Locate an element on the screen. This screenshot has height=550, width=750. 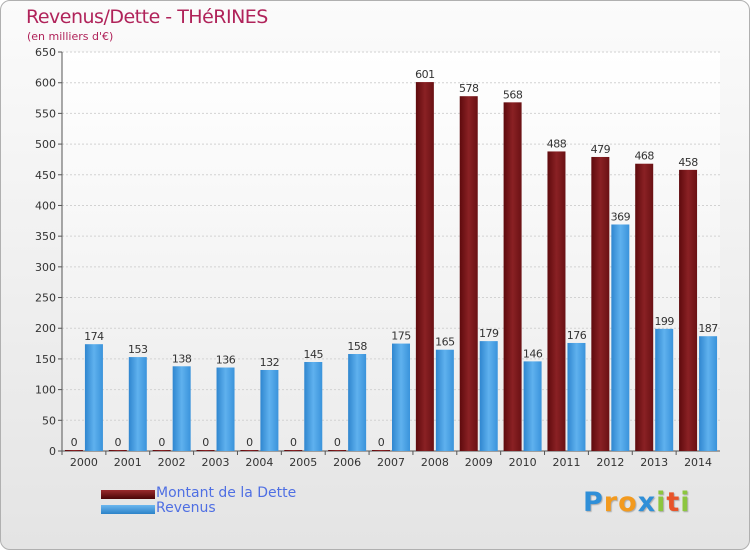
y-tick-label: 250 is located at coordinates (45, 298).